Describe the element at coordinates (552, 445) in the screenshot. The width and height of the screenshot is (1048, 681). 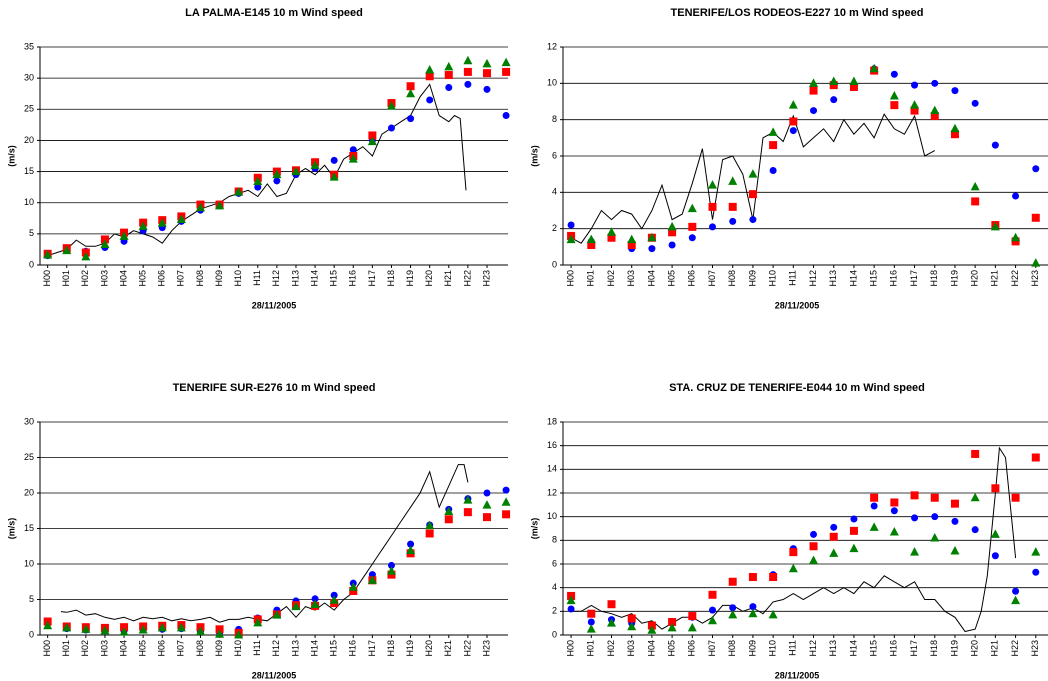
I see `y-tick-label: 16` at that location.